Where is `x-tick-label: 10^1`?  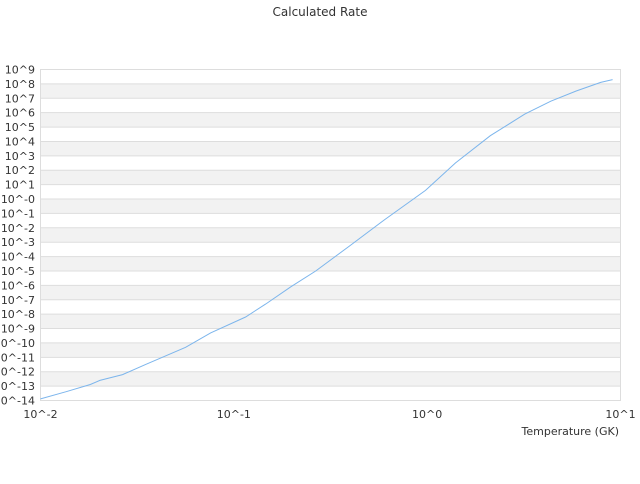 x-tick-label: 10^1 is located at coordinates (620, 414).